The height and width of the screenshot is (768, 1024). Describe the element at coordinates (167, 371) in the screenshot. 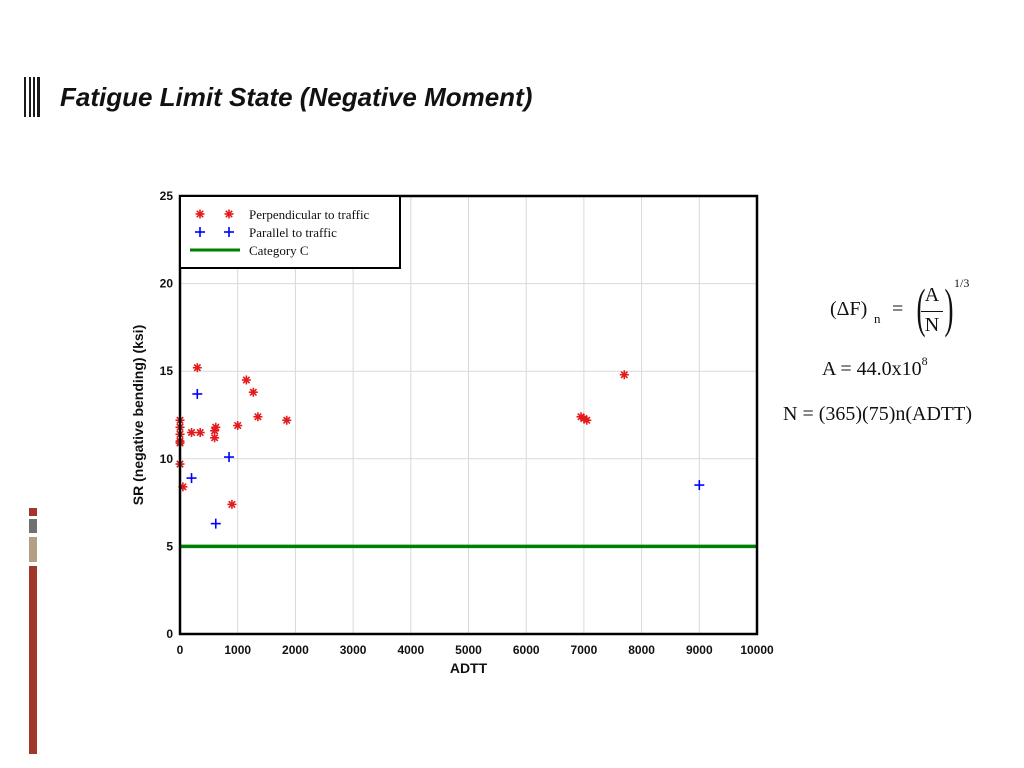

I see `y-tick-label: 15` at that location.